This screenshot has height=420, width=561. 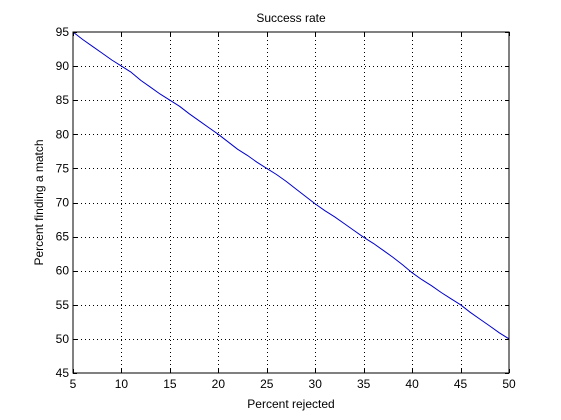 I want to click on y-tick-label: 45, so click(x=63, y=373).